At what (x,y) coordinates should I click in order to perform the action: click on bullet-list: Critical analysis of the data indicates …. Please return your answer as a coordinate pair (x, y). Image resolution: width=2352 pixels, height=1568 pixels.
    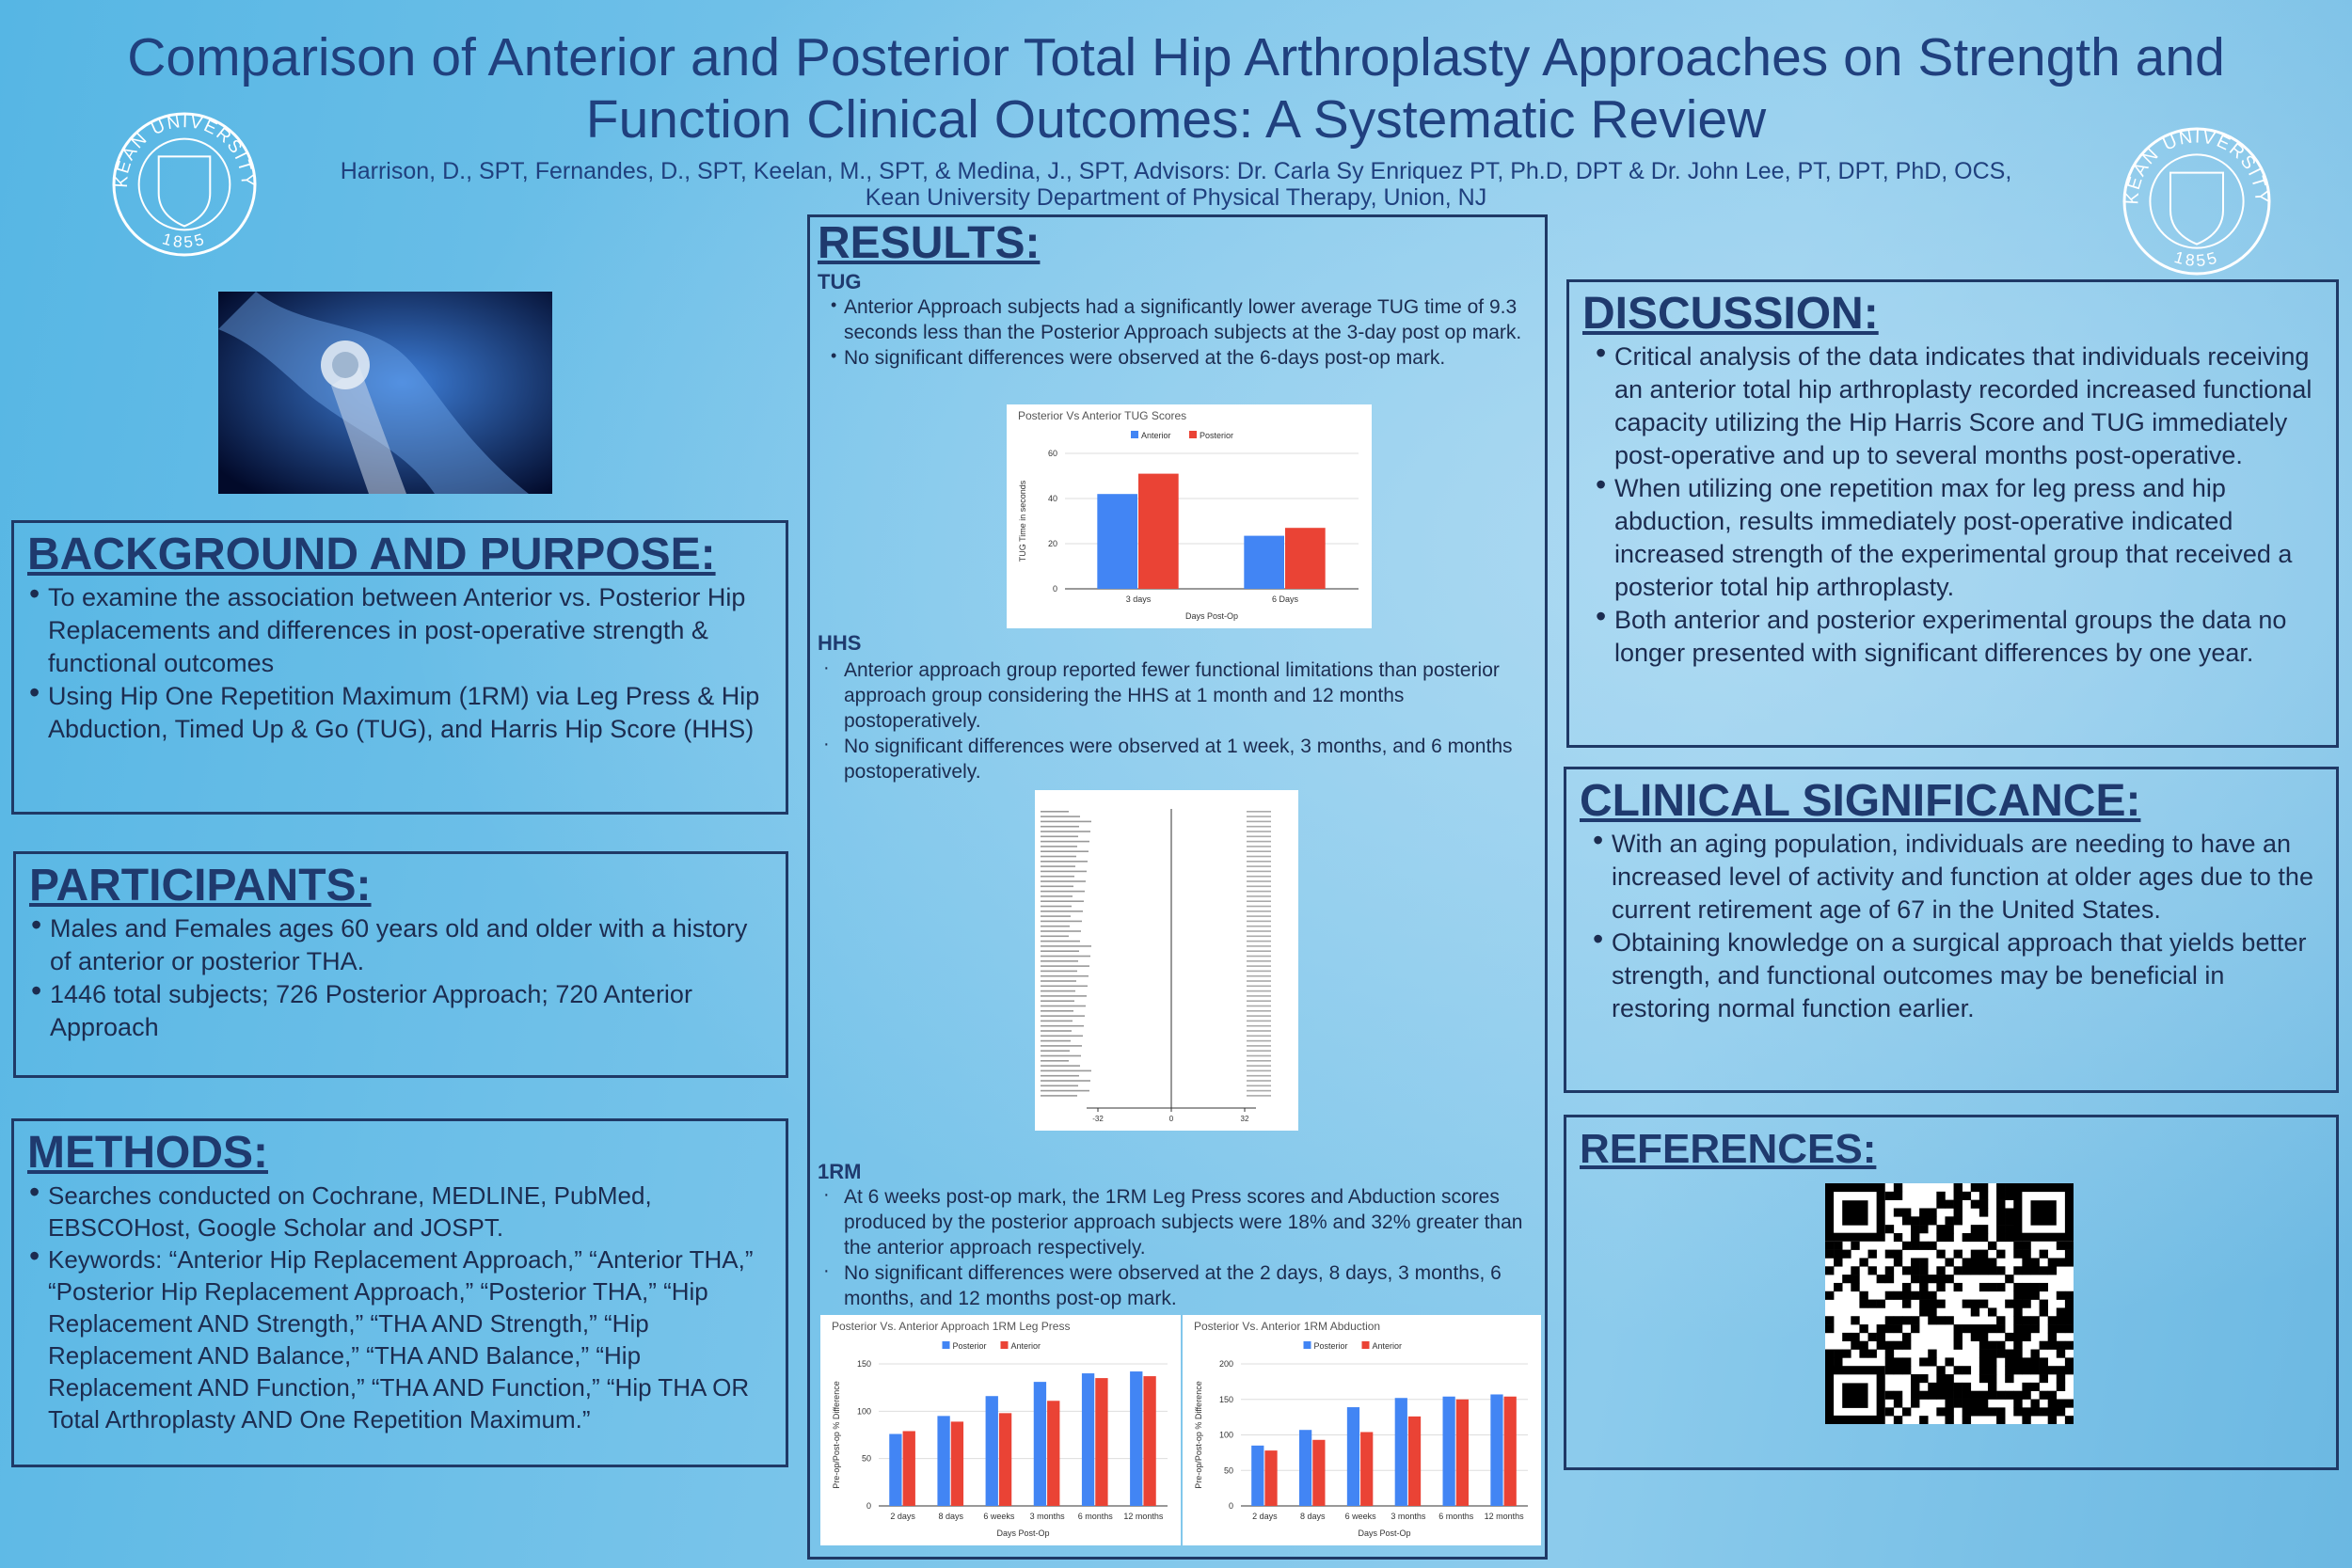
    Looking at the image, I should click on (1952, 503).